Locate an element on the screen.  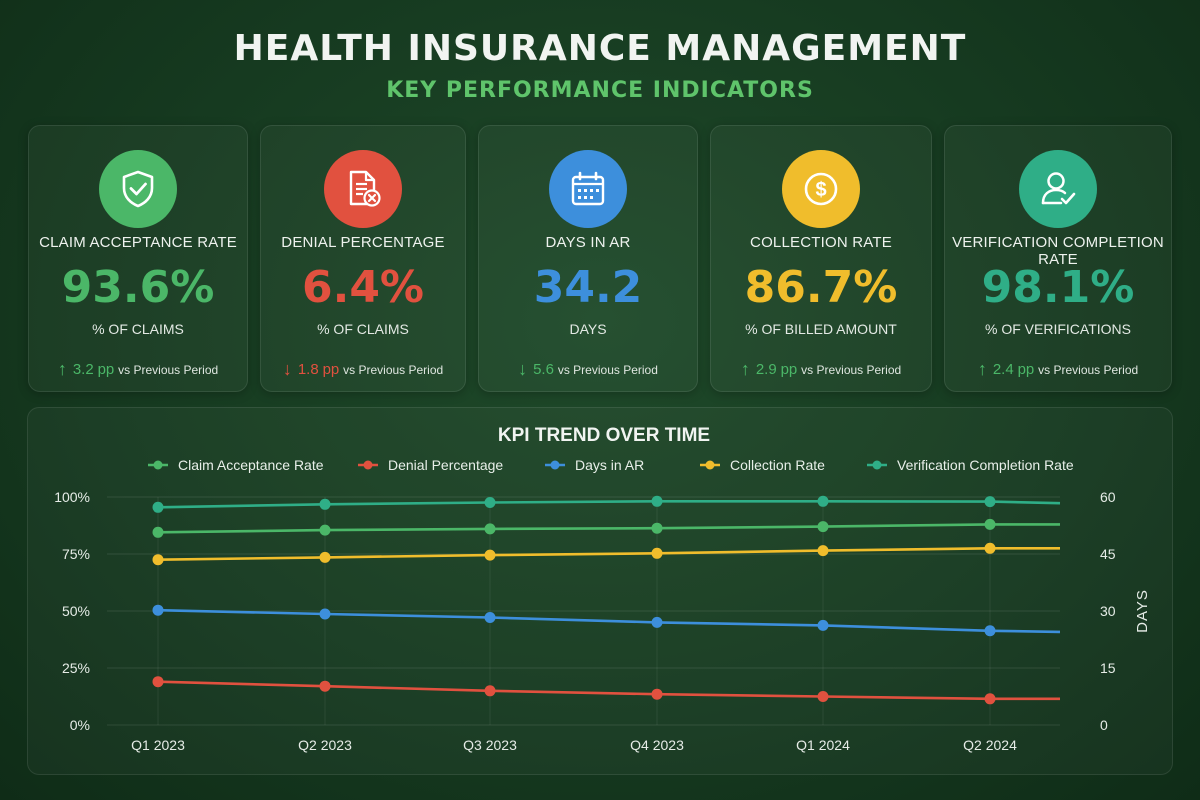
kpi-delta: ↓ 1.8 pp vs Previous Period is located at coordinates (363, 368).